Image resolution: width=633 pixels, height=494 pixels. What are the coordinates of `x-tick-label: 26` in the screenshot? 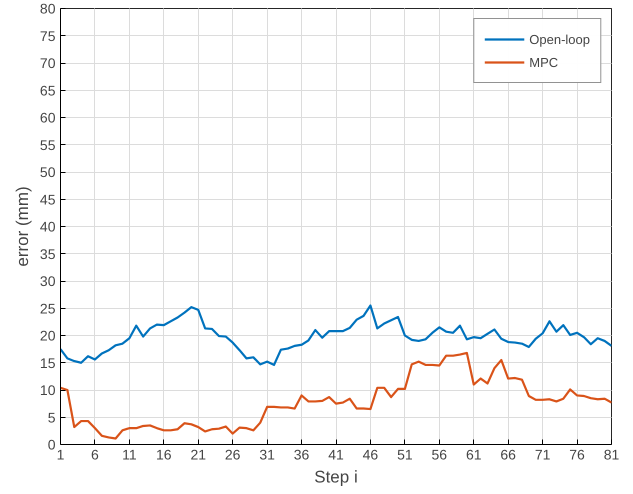 It's located at (232, 454).